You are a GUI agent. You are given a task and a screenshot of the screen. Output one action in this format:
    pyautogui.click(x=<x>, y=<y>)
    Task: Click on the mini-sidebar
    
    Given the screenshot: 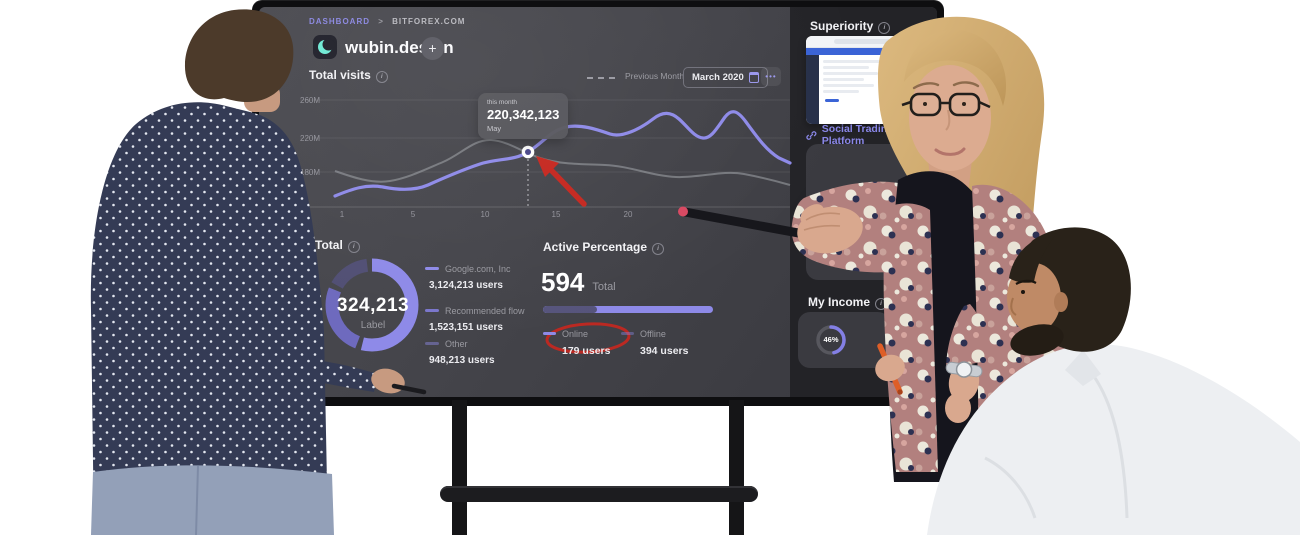 What is the action you would take?
    pyautogui.click(x=812, y=89)
    